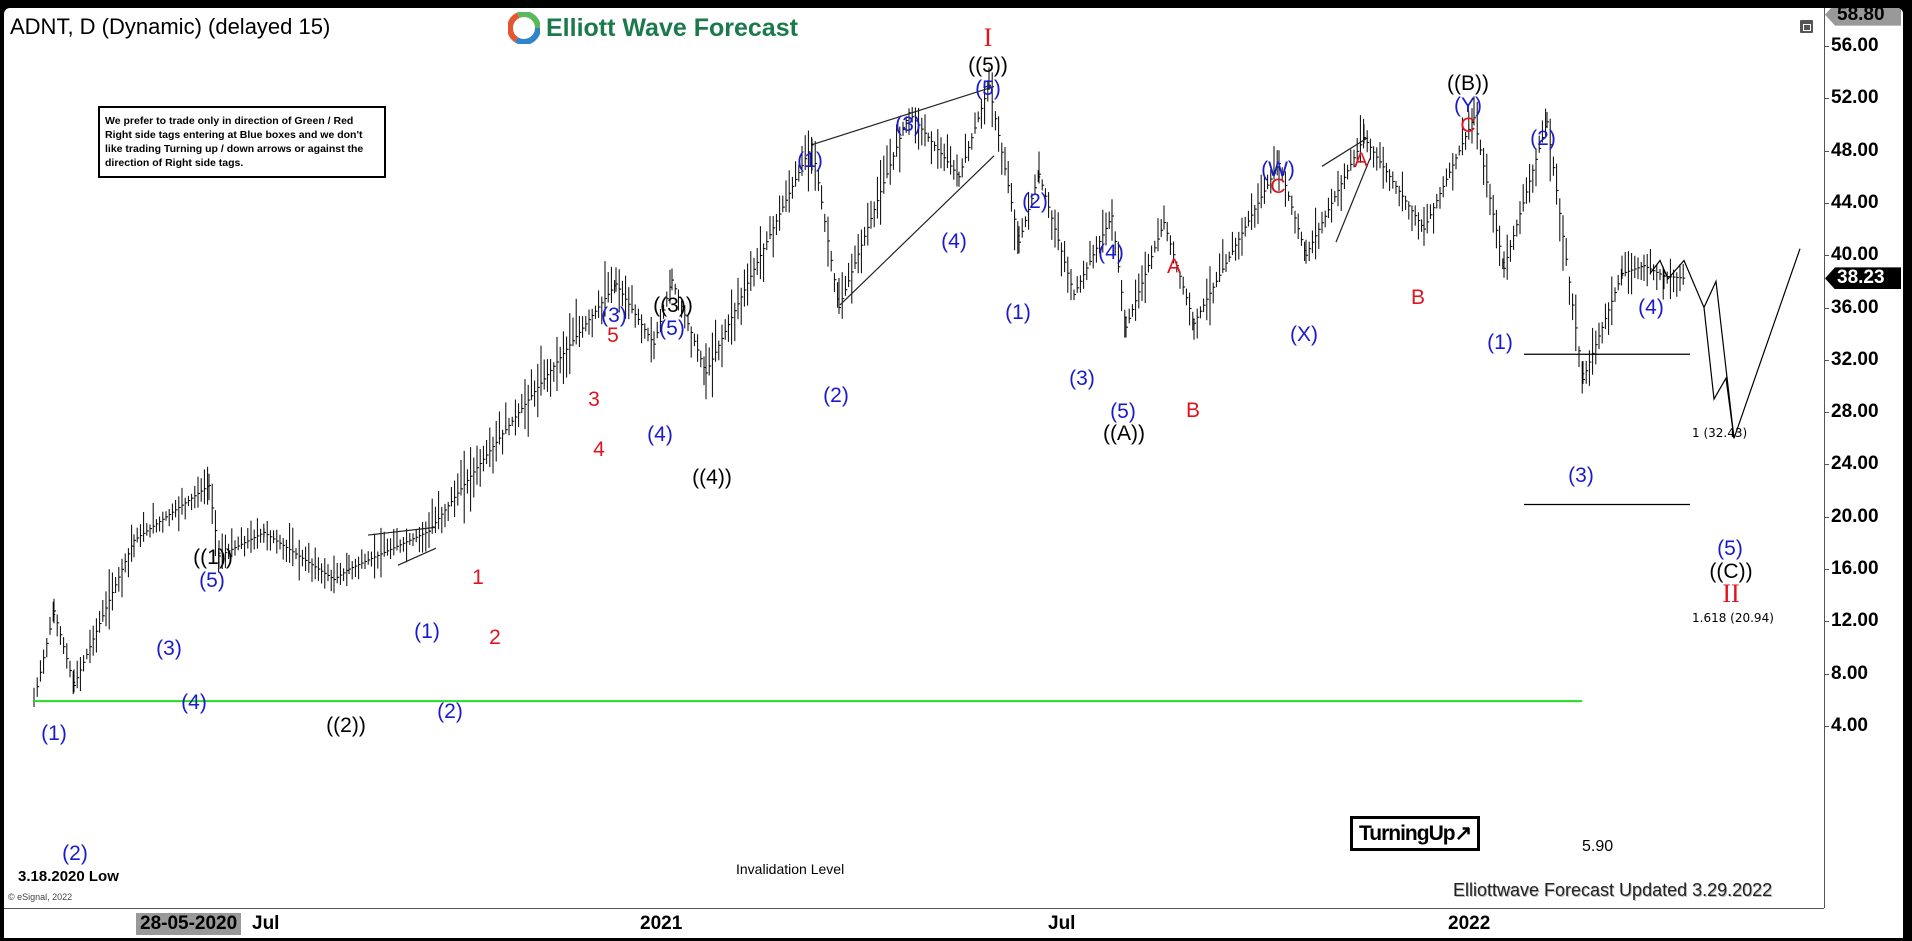  Describe the element at coordinates (1468, 105) in the screenshot. I see `wave-label: (Y)` at that location.